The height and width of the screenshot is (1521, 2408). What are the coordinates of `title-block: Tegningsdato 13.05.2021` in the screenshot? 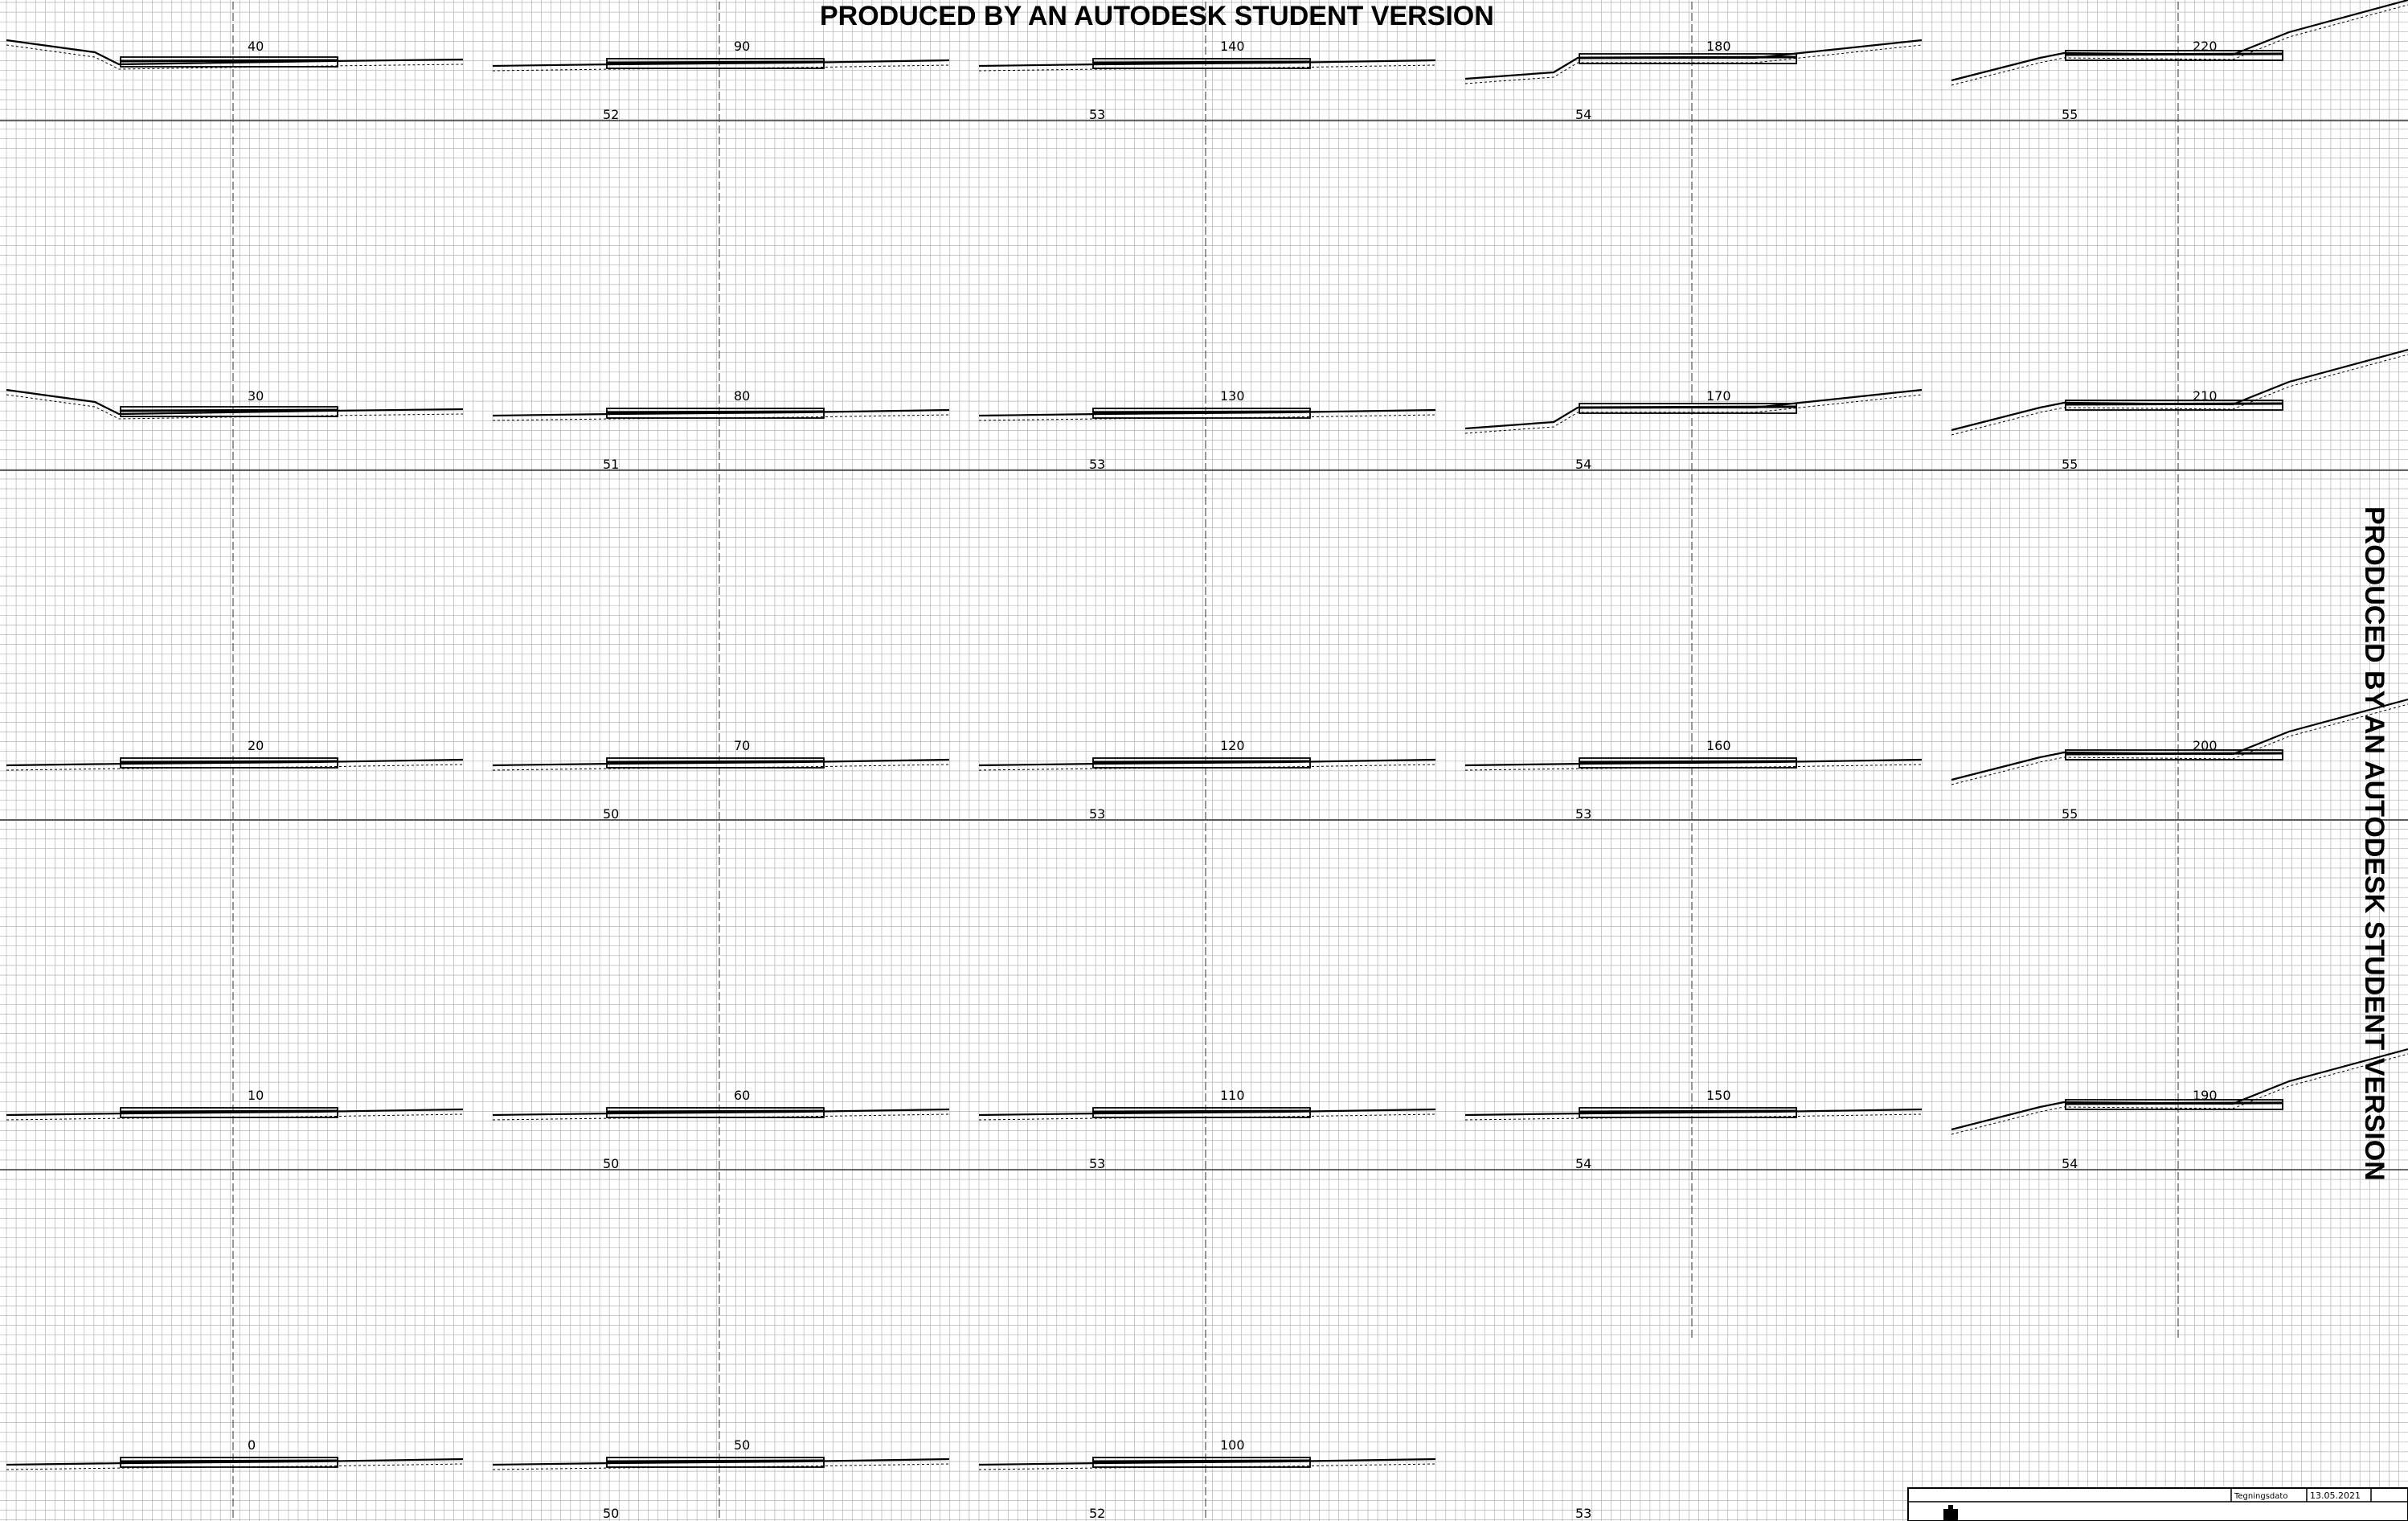 It's located at (2157, 1504).